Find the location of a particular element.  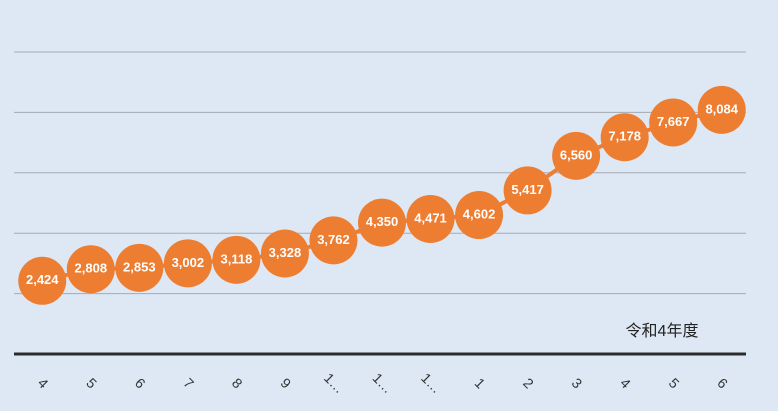

data-label: 5,417 is located at coordinates (527, 189).